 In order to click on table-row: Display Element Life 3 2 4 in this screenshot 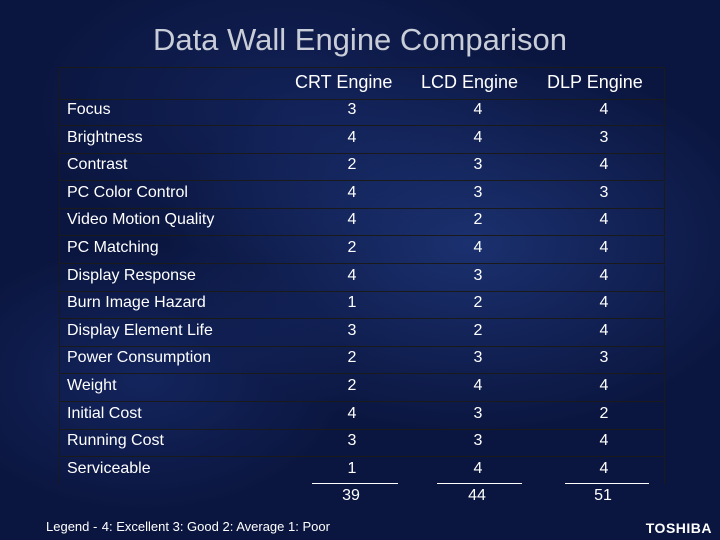, I will do `click(362, 333)`.